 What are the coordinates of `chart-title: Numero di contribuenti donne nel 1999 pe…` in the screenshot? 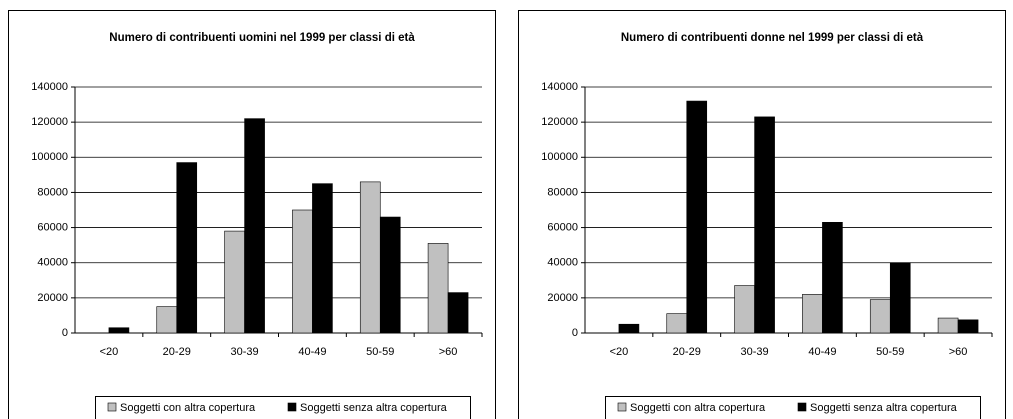 It's located at (772, 38).